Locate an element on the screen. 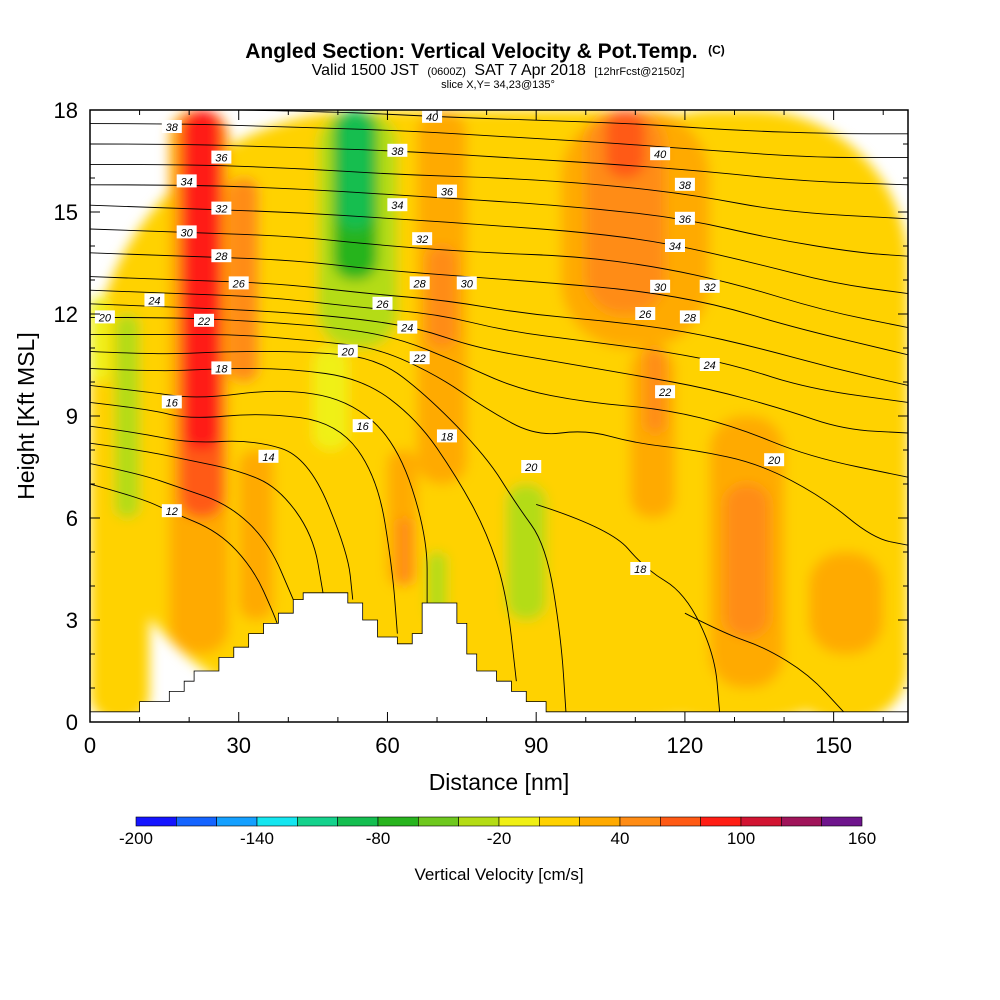  contour-label-33: 28 is located at coordinates (689, 317).